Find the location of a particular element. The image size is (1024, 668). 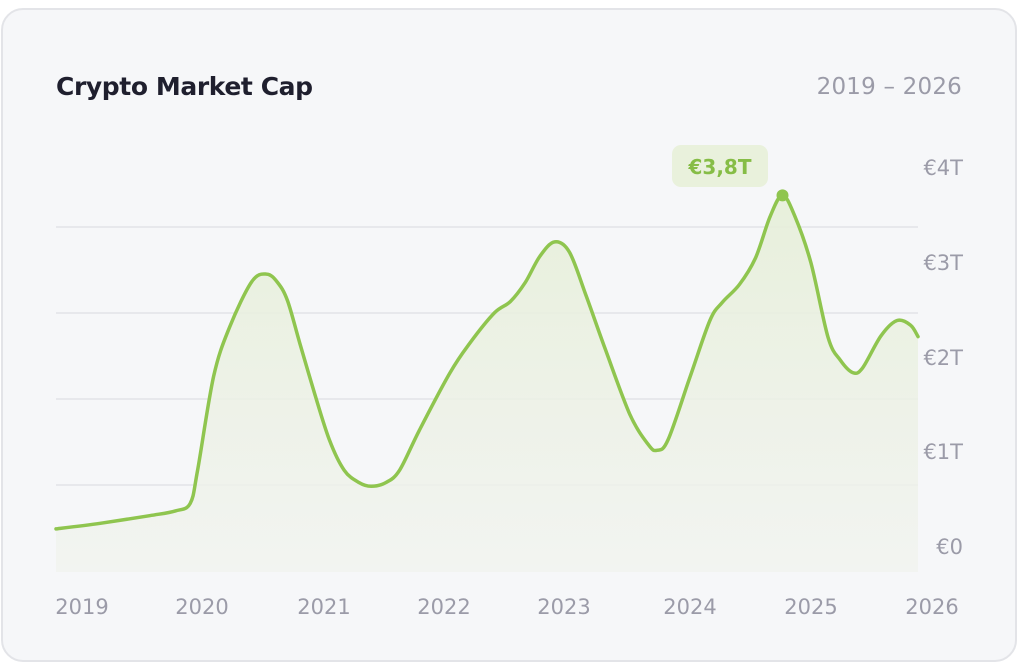

x-tick-label: 2023 is located at coordinates (563, 607).